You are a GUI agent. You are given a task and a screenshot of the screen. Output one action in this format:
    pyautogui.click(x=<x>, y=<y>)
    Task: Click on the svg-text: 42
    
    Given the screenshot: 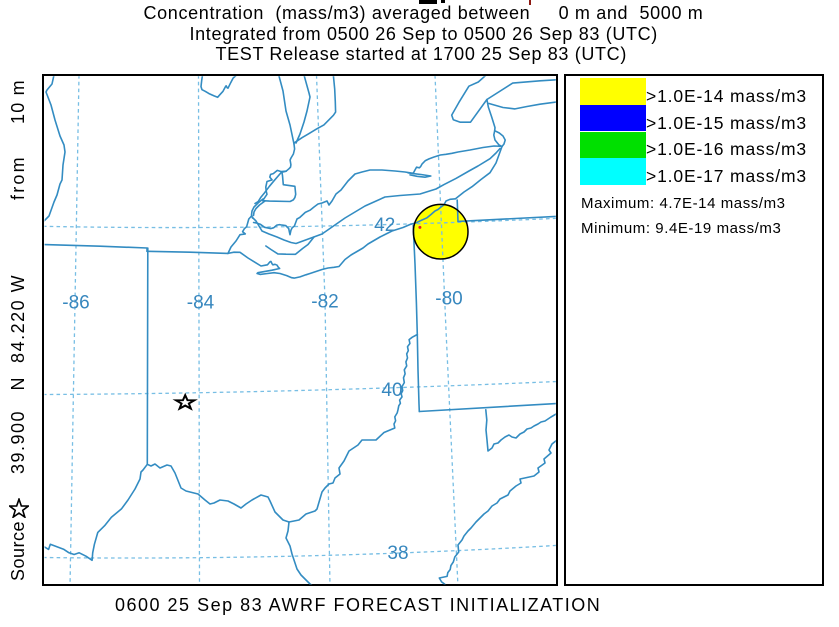 What is the action you would take?
    pyautogui.click(x=384, y=225)
    